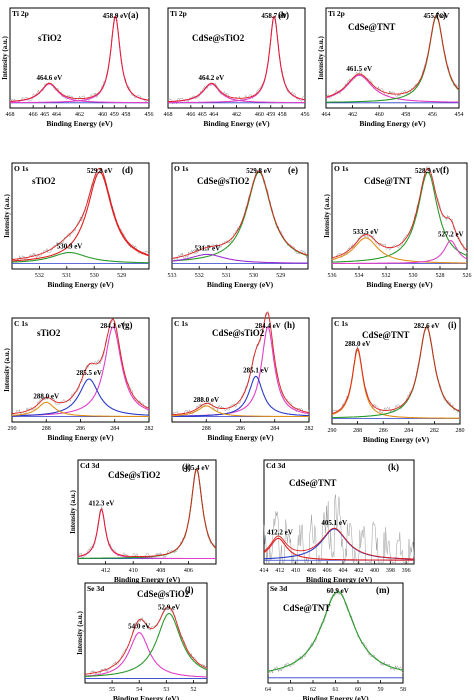 The image size is (474, 700). Describe the element at coordinates (186, 467) in the screenshot. I see `panel-label: (j)` at that location.